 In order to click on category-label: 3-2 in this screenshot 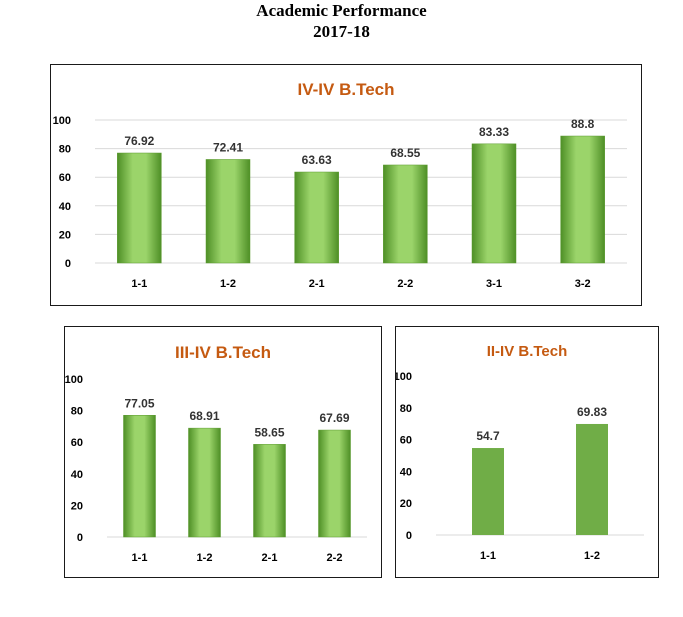, I will do `click(583, 284)`.